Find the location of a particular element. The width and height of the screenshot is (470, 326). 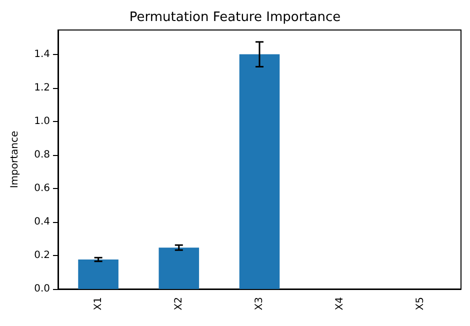

y-tick-label: 0.2 is located at coordinates (42, 255).